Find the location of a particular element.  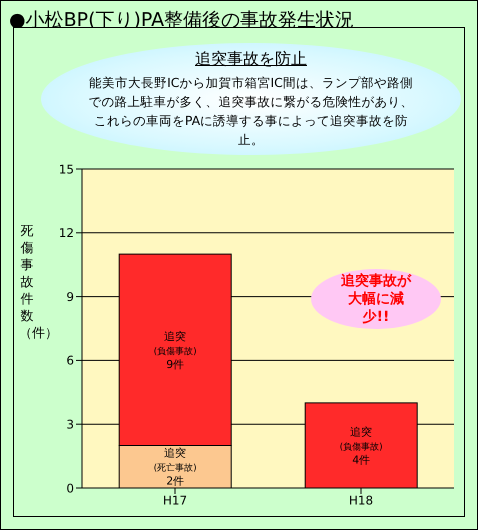

y-axis-title: 死傷事故件数（件） is located at coordinates (38, 282).